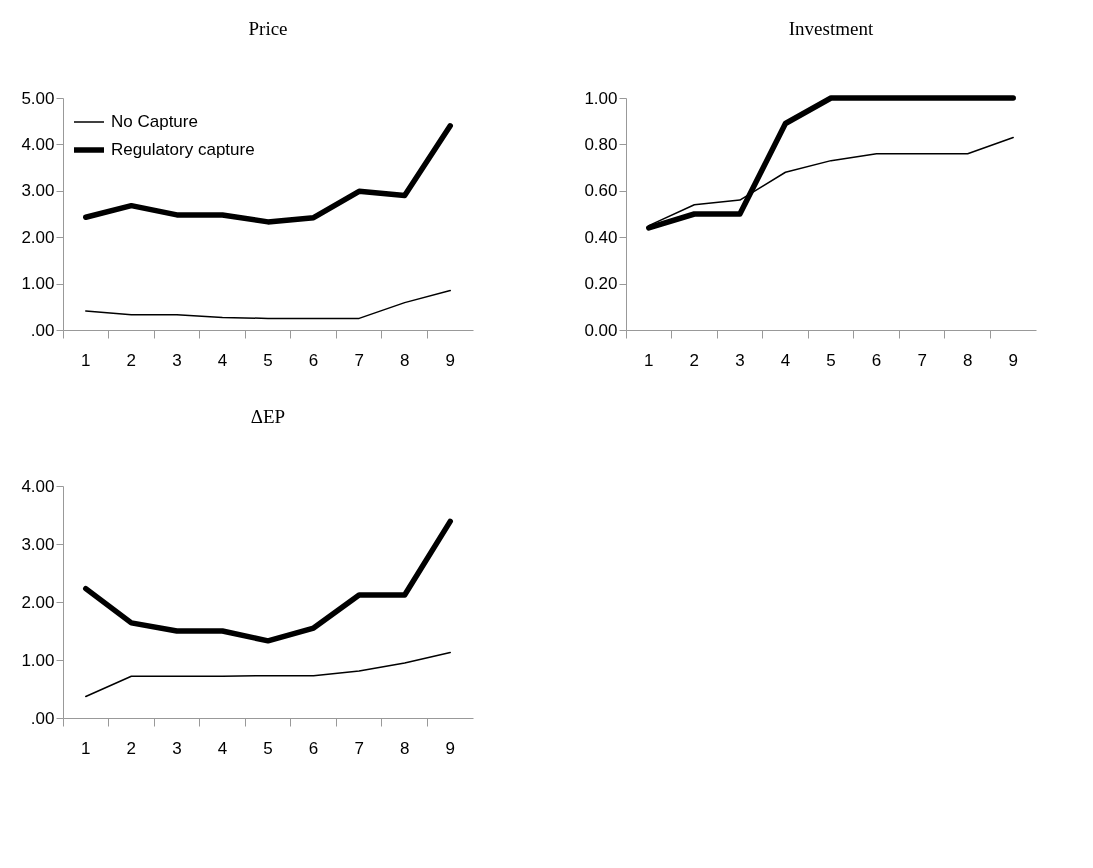 This screenshot has width=1093, height=868. Describe the element at coordinates (601, 191) in the screenshot. I see `y-tick-label: 0.60` at that location.